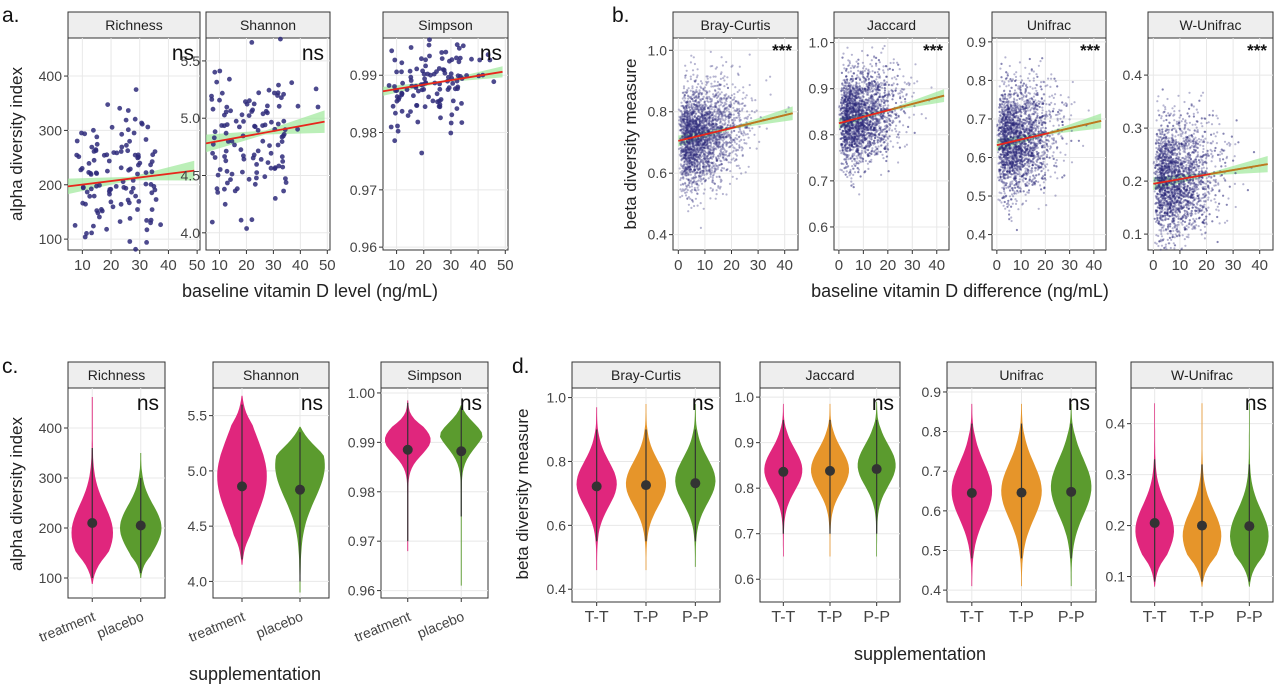 The image size is (1280, 686). I want to click on y-tick-label: 5.0, so click(191, 118).